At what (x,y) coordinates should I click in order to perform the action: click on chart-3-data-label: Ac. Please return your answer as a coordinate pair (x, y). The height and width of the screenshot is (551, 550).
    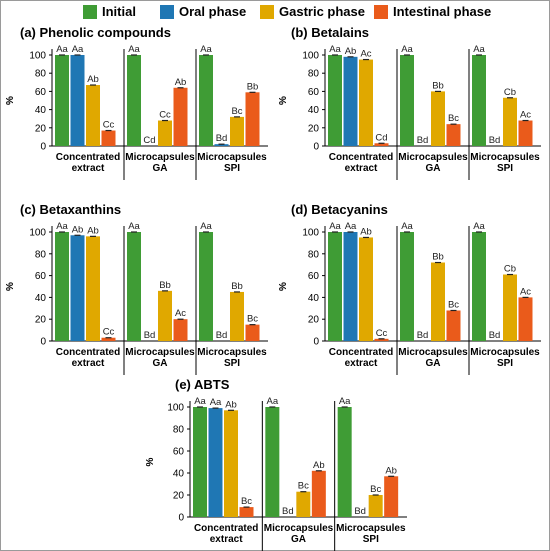
    Looking at the image, I should click on (180, 313).